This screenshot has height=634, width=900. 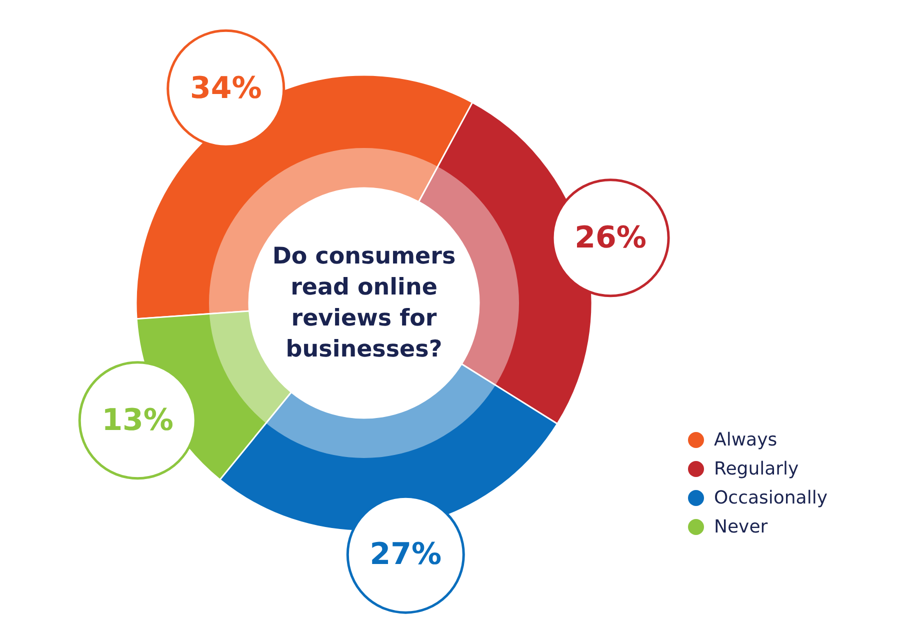 I want to click on text: Do consumers read online reviews for businesses?, so click(x=364, y=303).